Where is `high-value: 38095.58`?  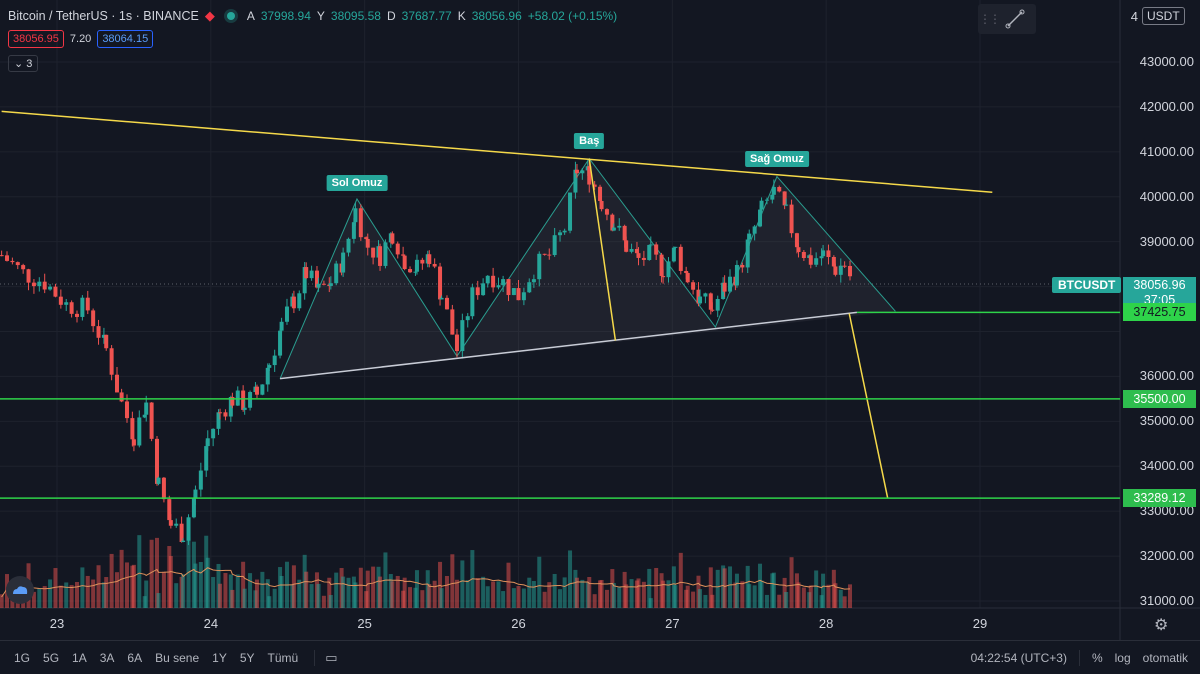 high-value: 38095.58 is located at coordinates (355, 16).